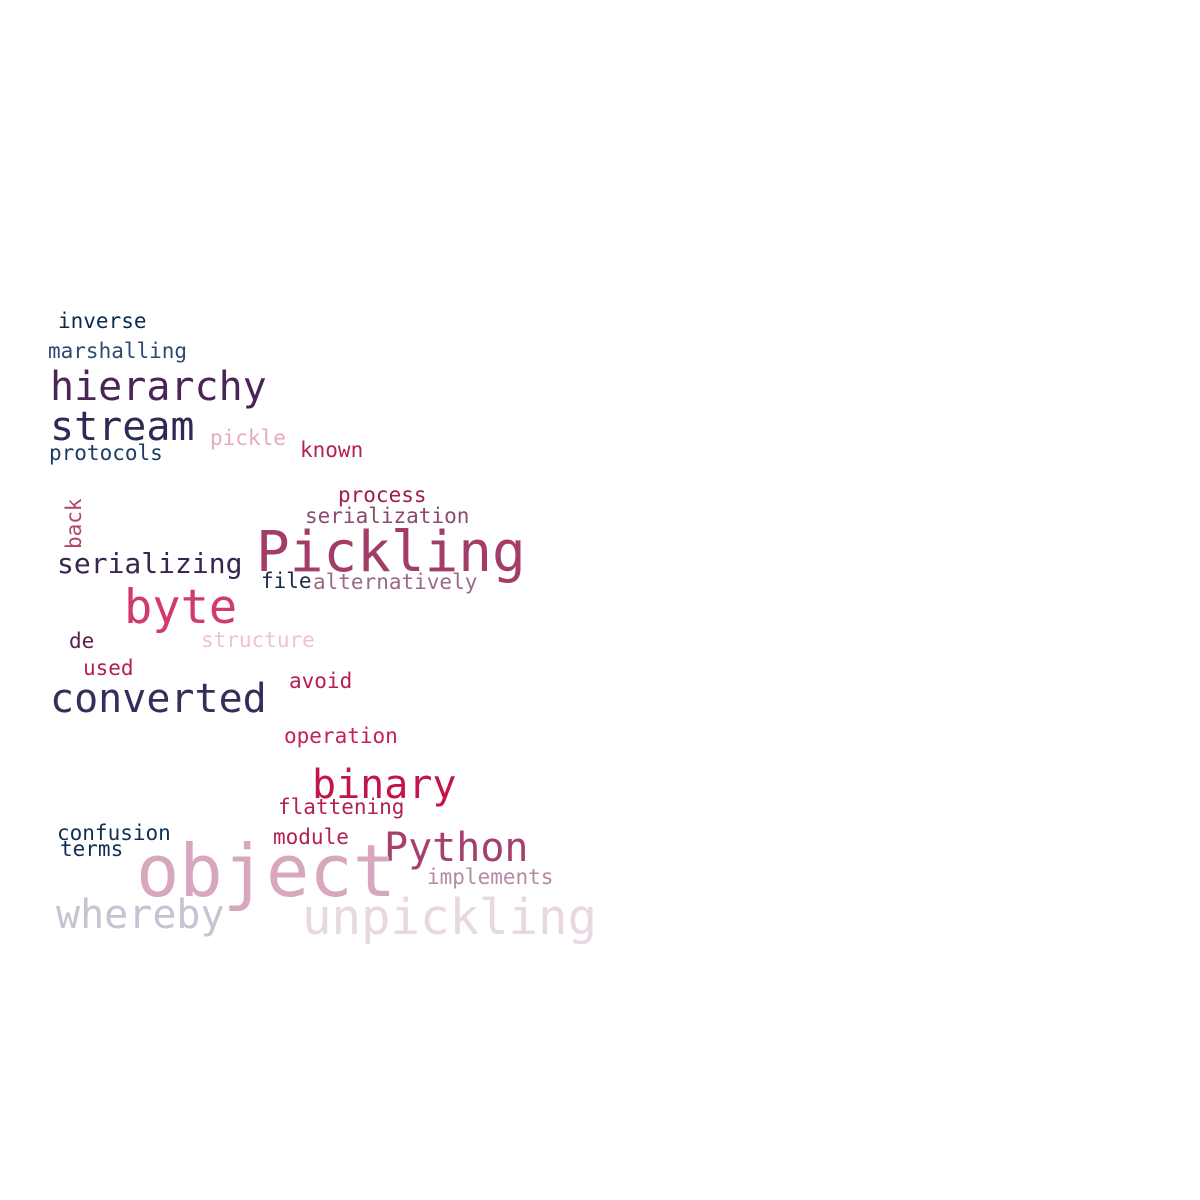  I want to click on word-used: used, so click(108, 668).